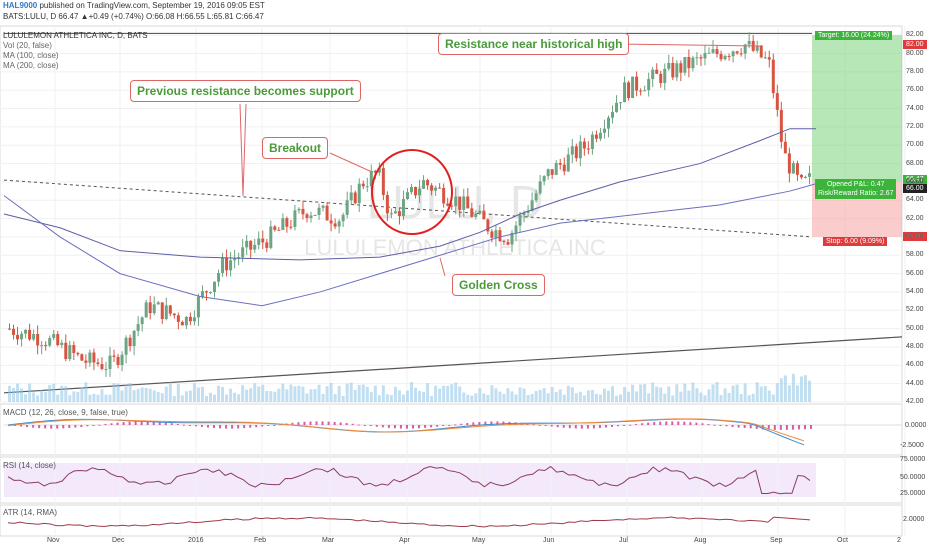 Image resolution: width=932 pixels, height=550 pixels. I want to click on date-axis-tick: Apr, so click(404, 540).